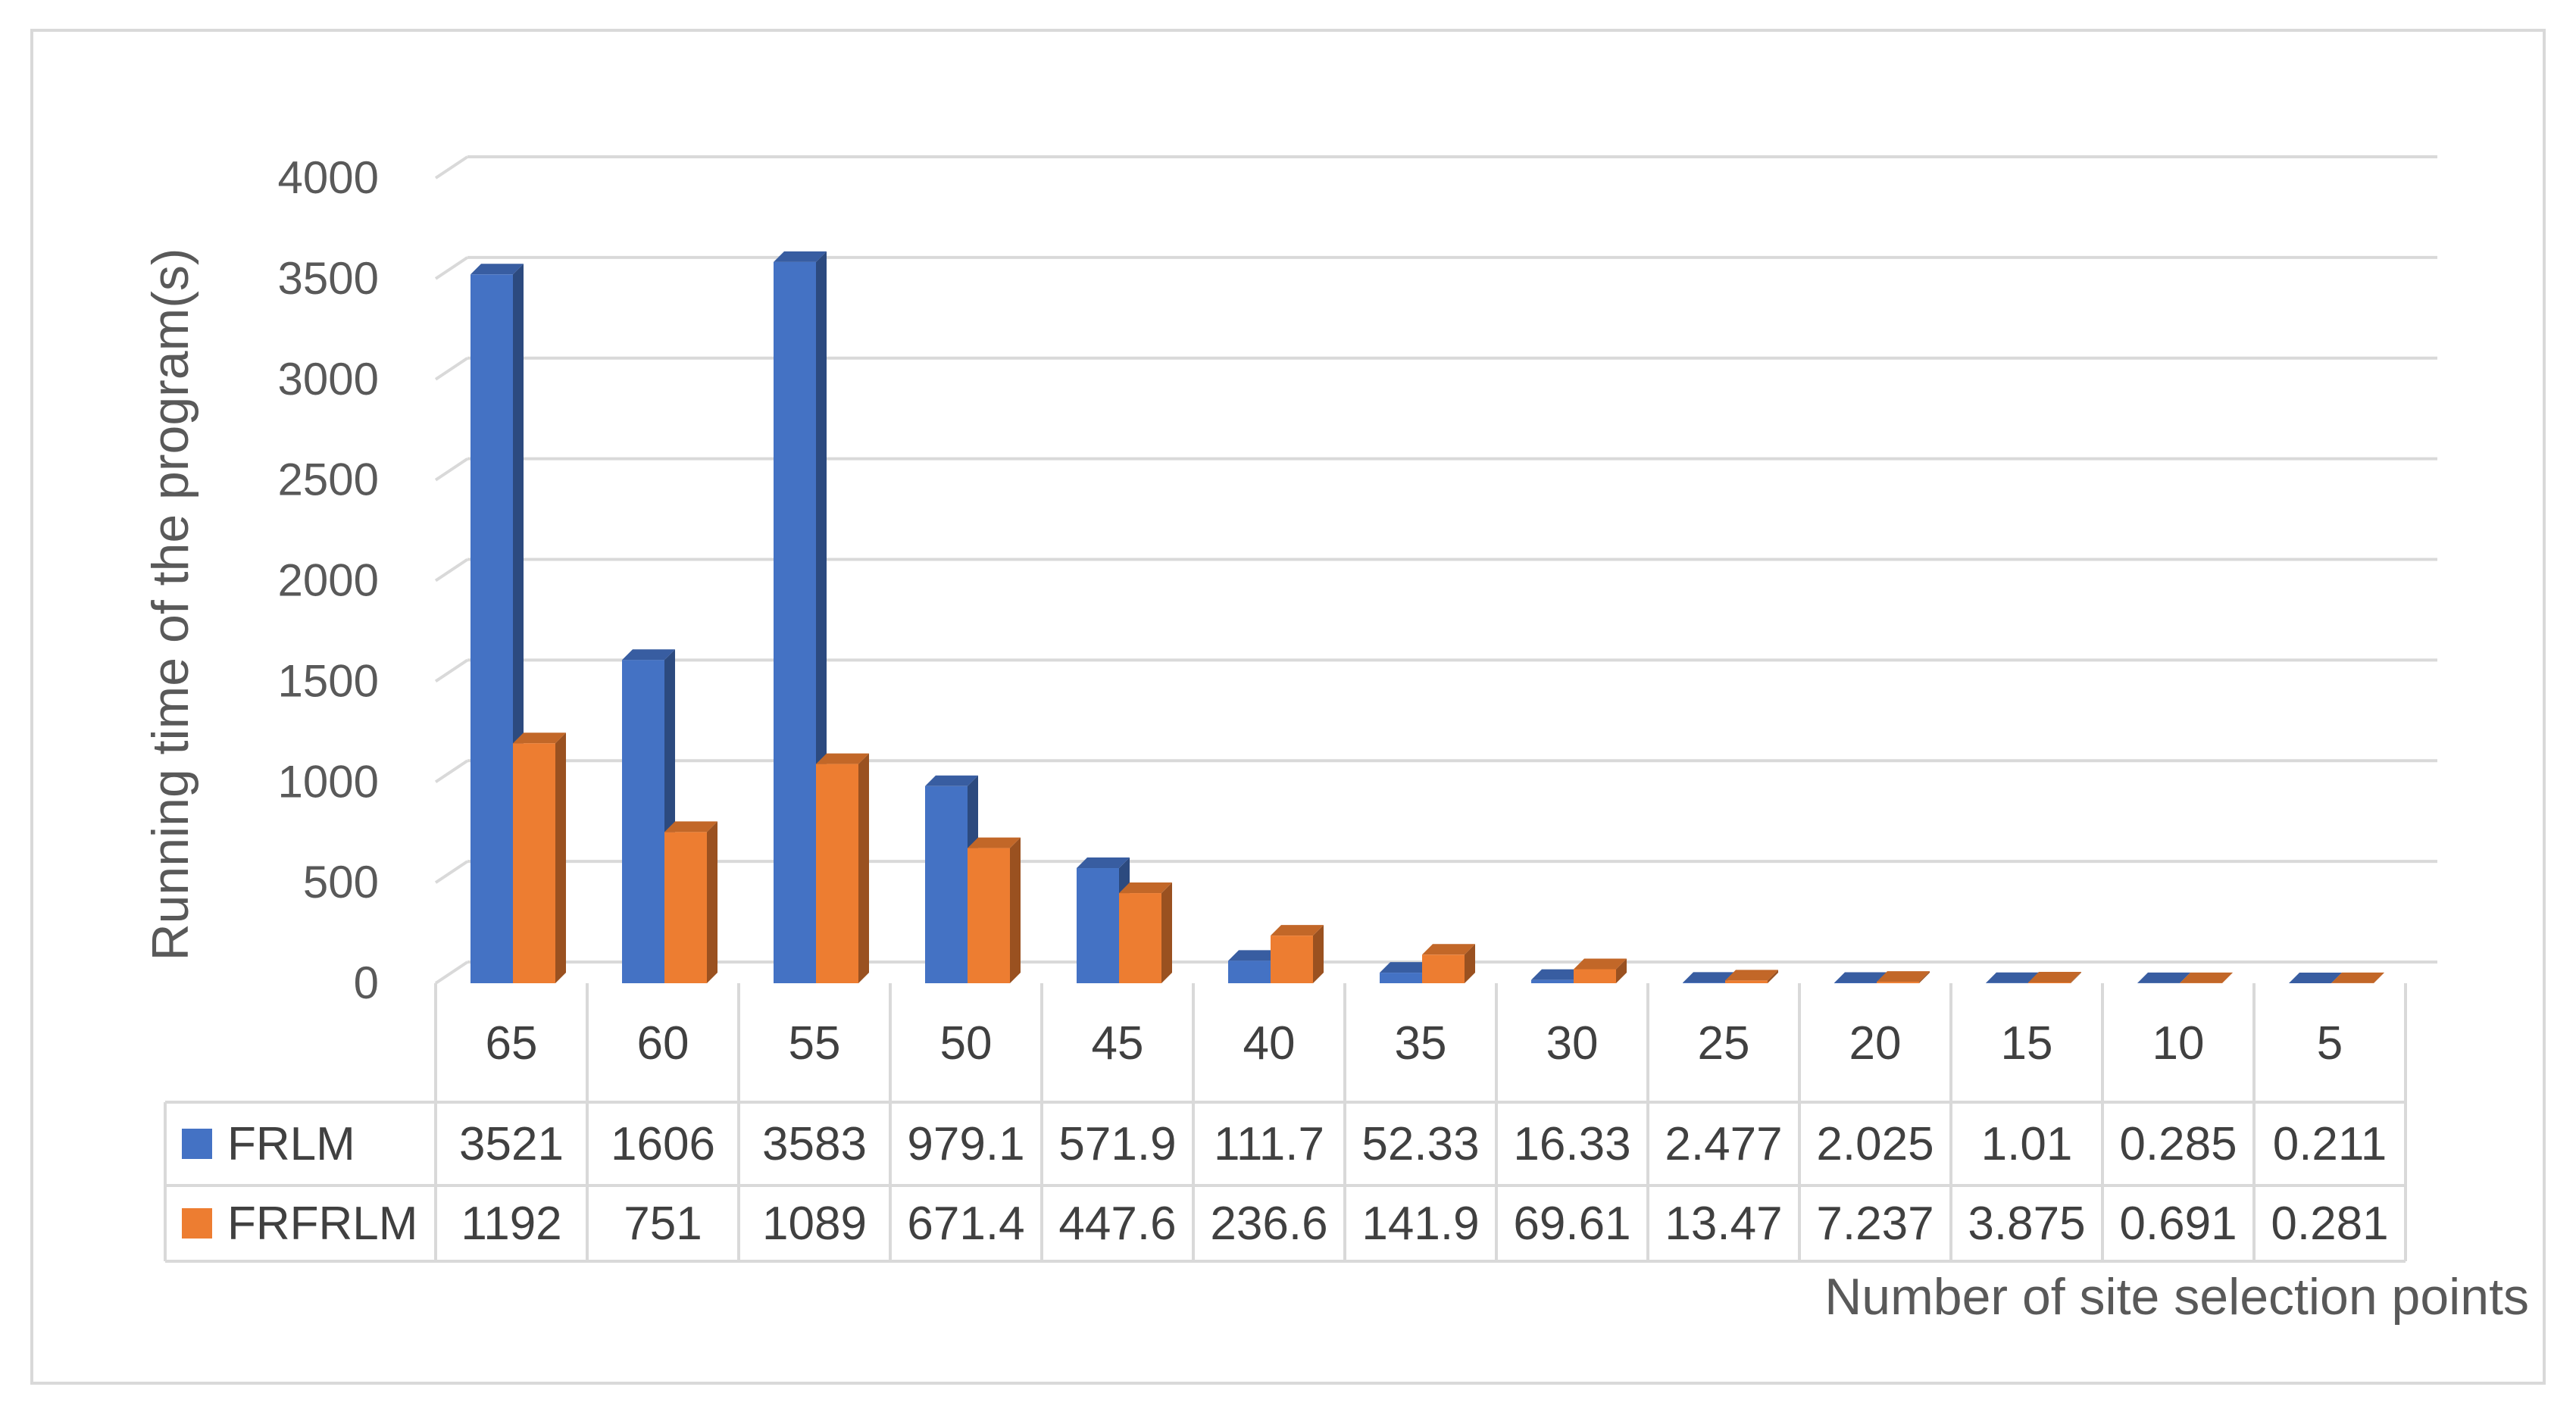  What do you see at coordinates (328, 379) in the screenshot?
I see `y-tick-label: 3000` at bounding box center [328, 379].